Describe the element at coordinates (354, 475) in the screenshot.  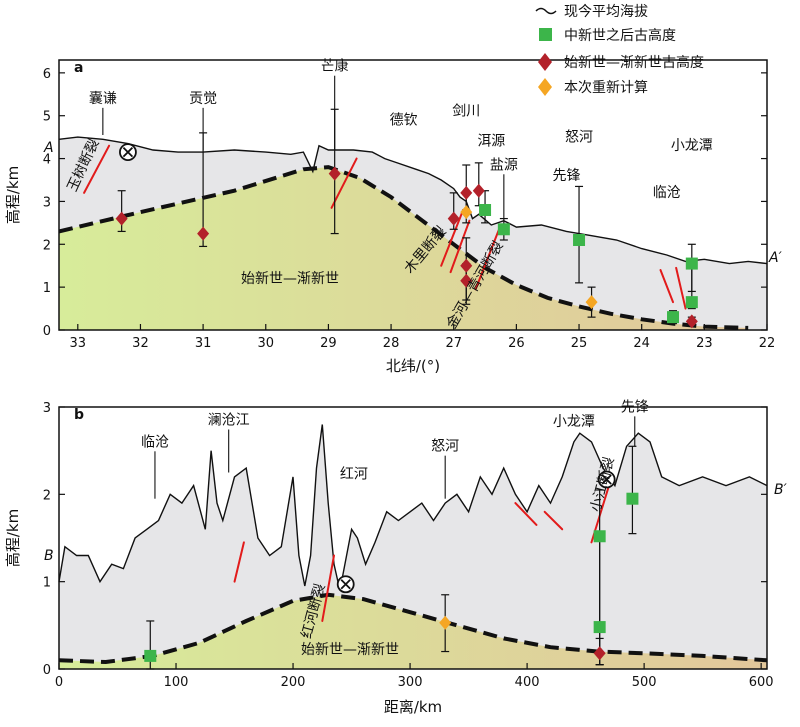
I see `place-label: 红河` at that location.